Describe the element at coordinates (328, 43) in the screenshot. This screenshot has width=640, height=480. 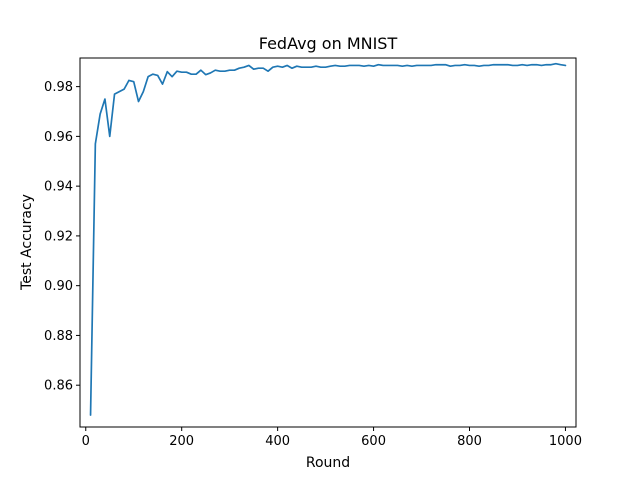
I see `chart-title: FedAvg on MNIST` at that location.